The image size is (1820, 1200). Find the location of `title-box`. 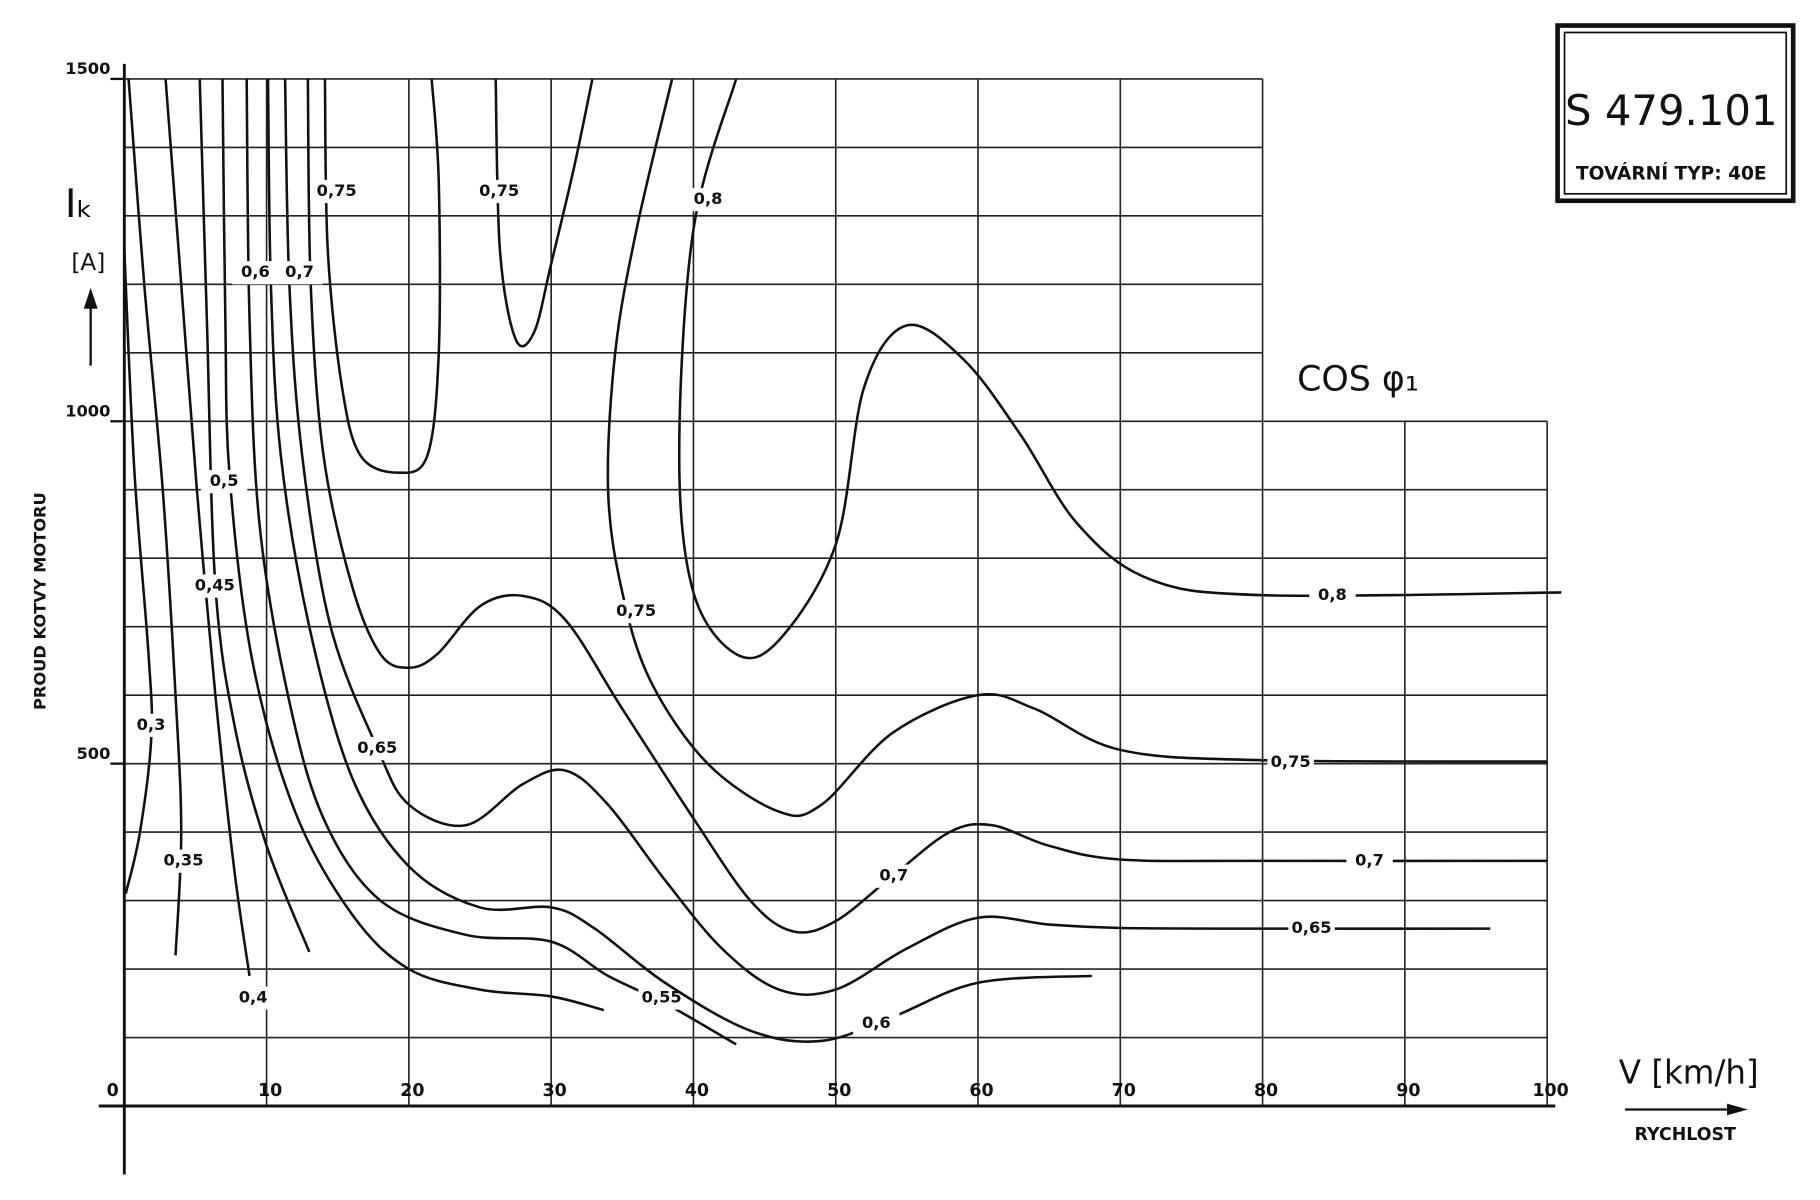

title-box is located at coordinates (1675, 113).